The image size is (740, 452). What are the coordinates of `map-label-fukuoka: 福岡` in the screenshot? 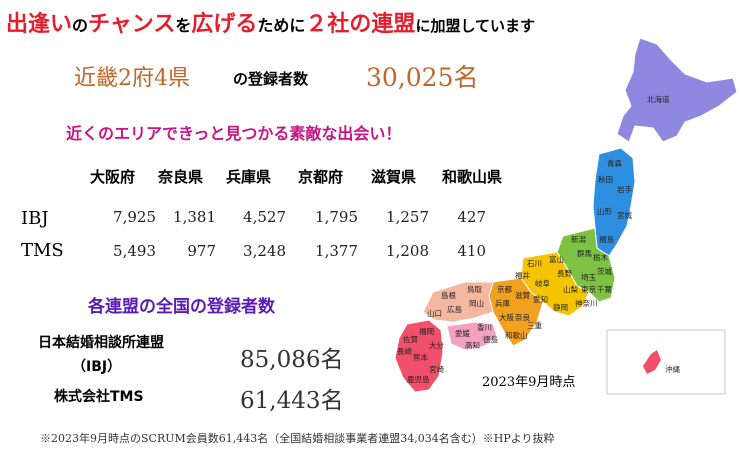 It's located at (426, 331).